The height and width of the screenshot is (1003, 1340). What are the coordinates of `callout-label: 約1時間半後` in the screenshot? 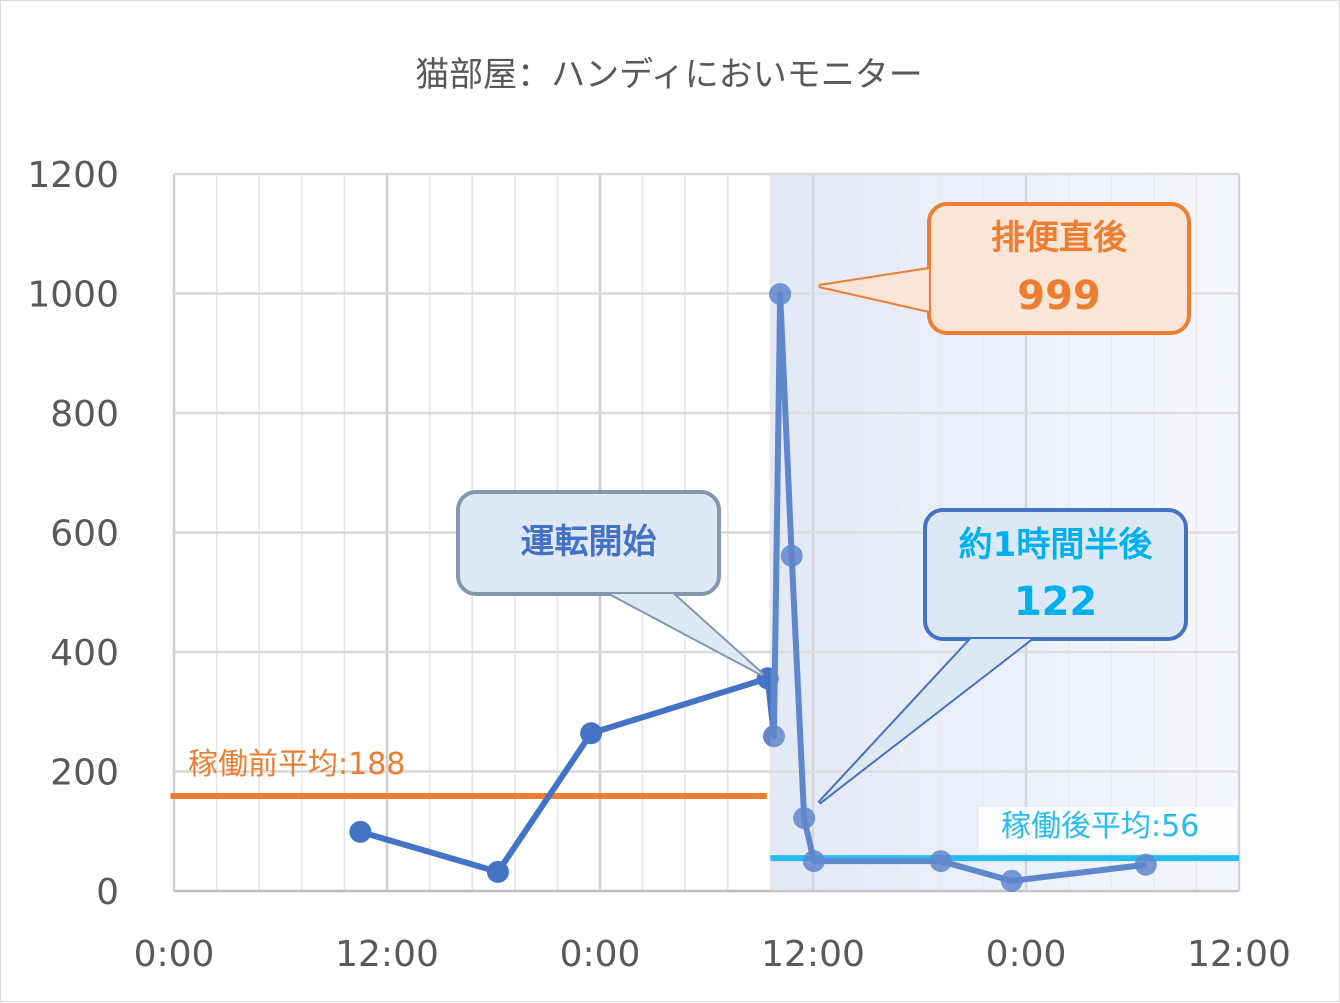 It's located at (1056, 545).